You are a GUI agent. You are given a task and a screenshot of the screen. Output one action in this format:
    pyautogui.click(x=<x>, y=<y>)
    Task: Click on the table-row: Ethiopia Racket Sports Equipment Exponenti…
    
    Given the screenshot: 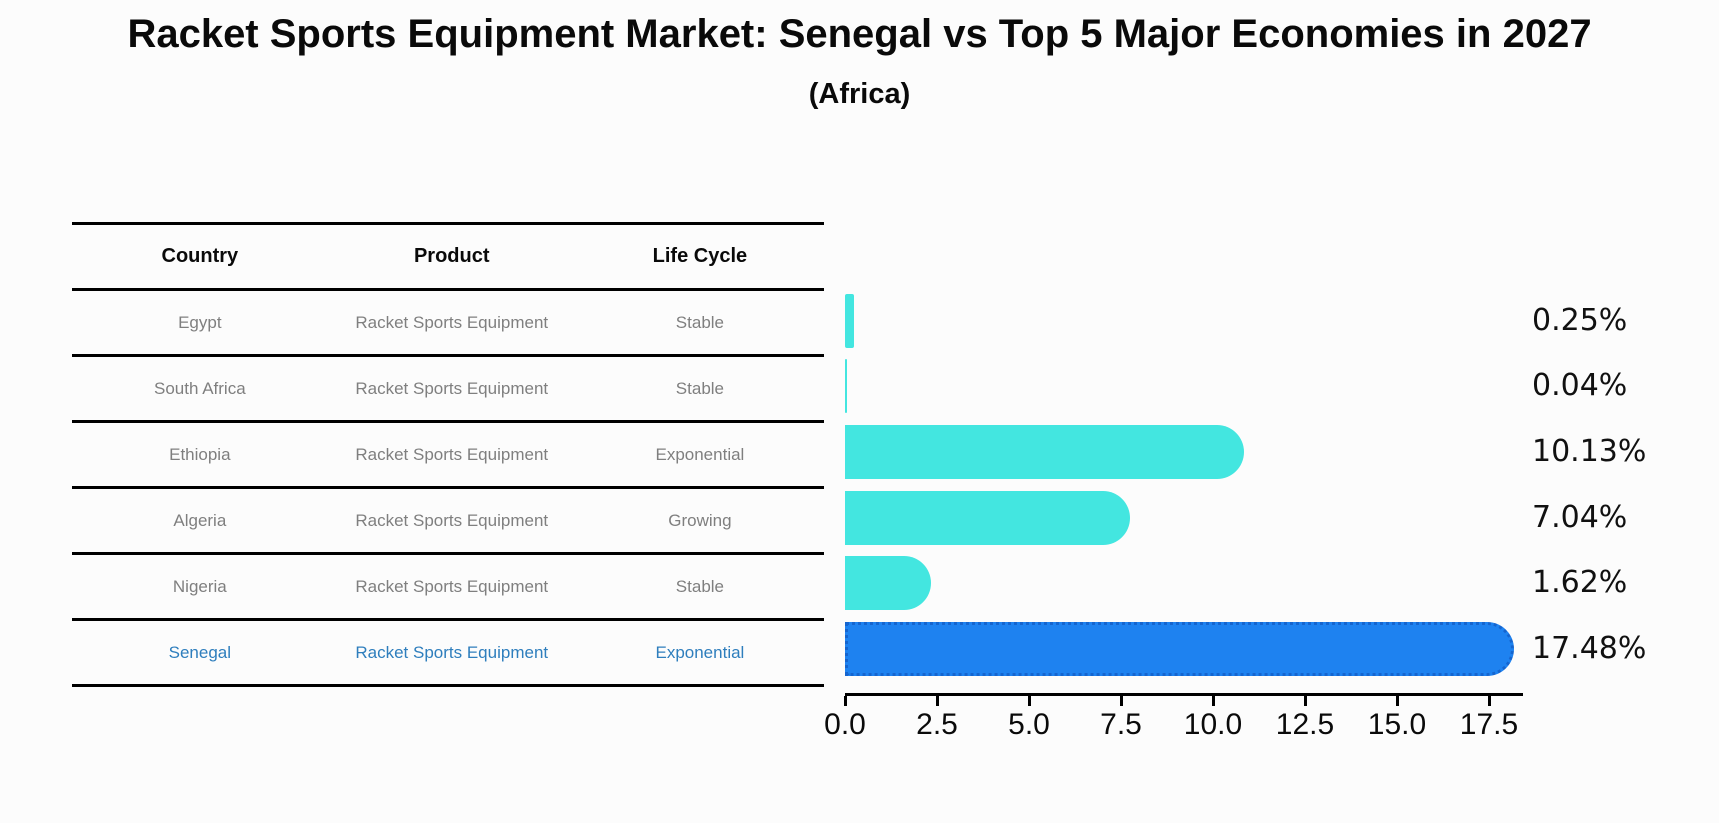 What is the action you would take?
    pyautogui.click(x=448, y=456)
    